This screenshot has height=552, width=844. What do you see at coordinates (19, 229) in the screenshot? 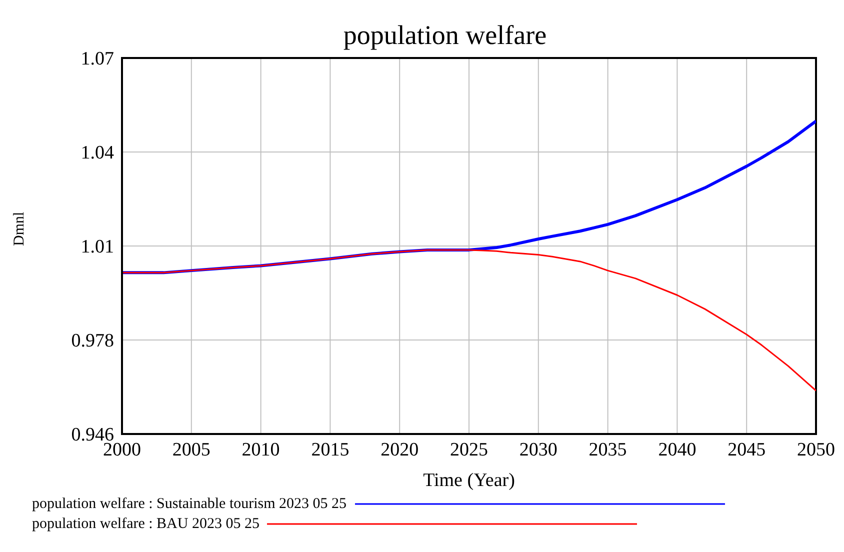
I see `y-axis-title: Dmnl` at bounding box center [19, 229].